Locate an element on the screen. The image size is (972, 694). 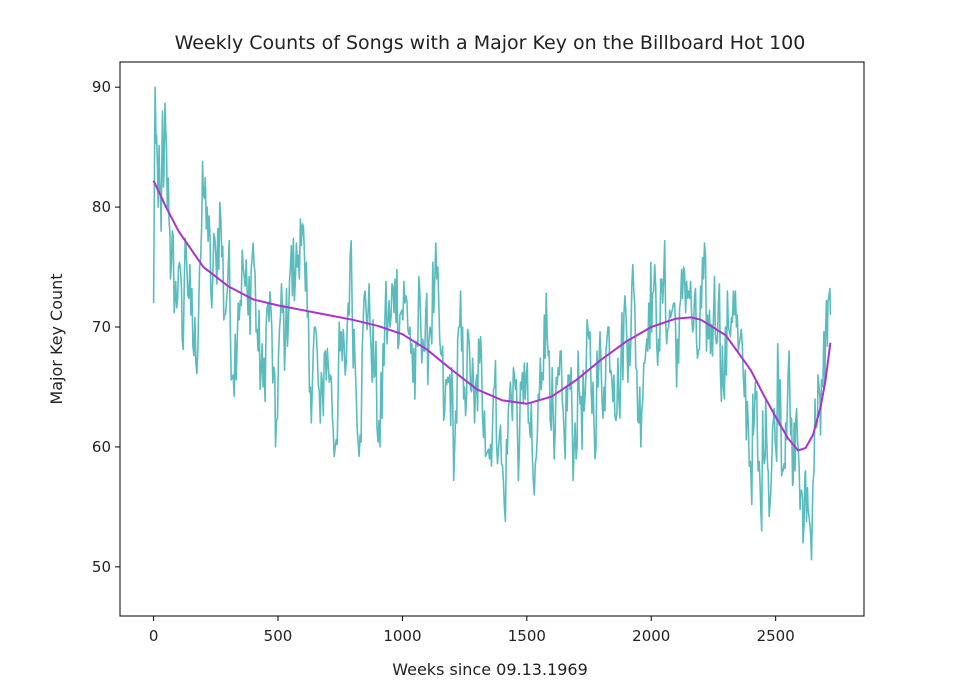
y-axis-label: Major Key Count is located at coordinates (56, 338).